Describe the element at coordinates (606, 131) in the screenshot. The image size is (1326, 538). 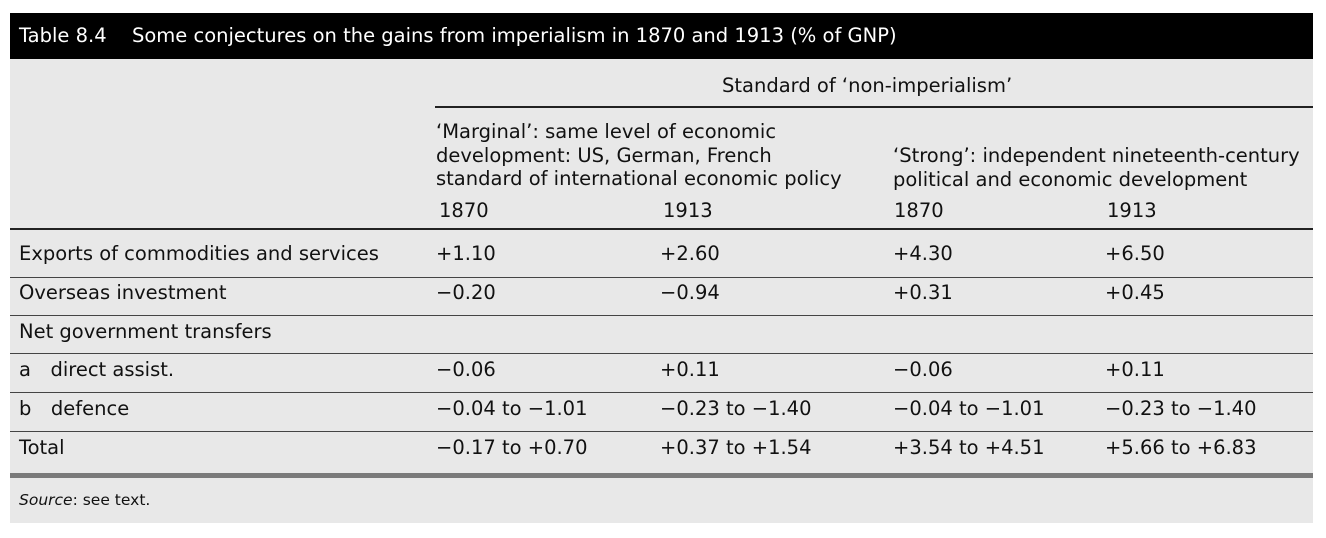
I see `group-header-line: ‘Marginal’: same level of economic` at that location.